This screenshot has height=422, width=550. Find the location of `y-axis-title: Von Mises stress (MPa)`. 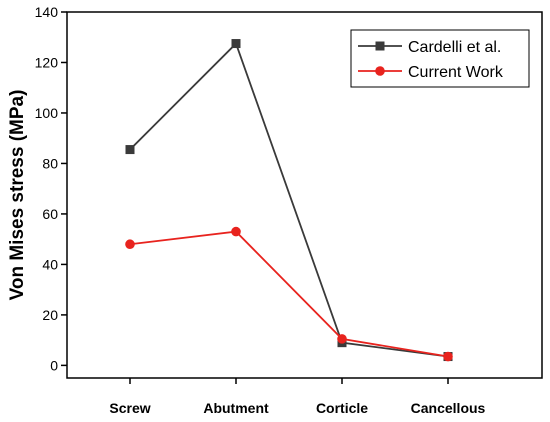

y-axis-title: Von Mises stress (MPa) is located at coordinates (17, 195).